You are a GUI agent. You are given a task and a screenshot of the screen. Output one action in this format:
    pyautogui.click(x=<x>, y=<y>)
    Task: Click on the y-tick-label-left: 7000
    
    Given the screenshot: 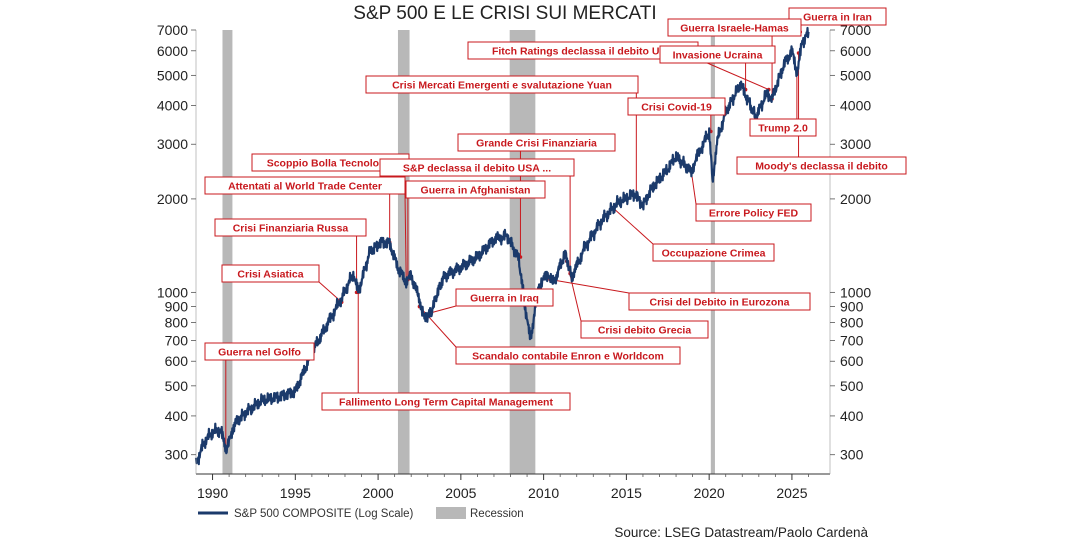 What is the action you would take?
    pyautogui.click(x=172, y=30)
    